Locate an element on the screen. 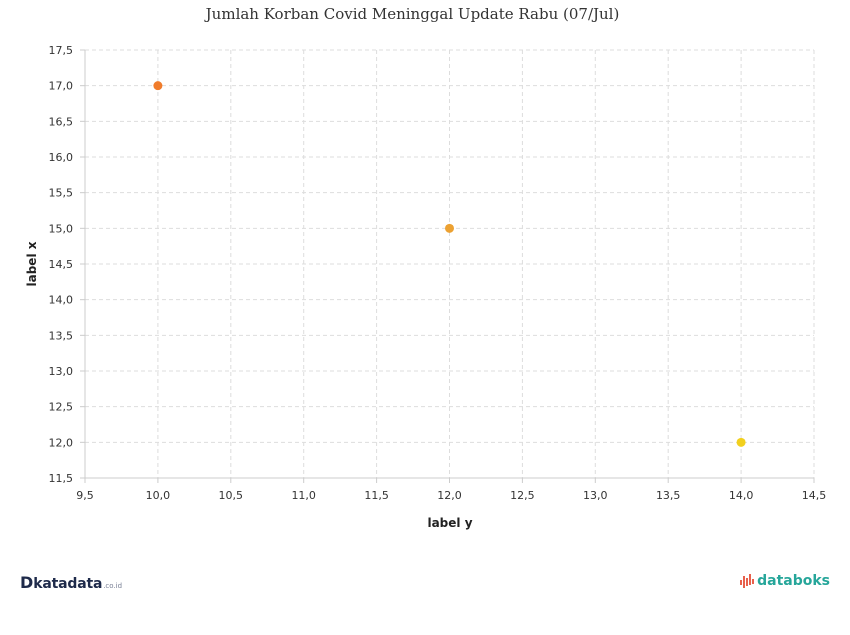 The width and height of the screenshot is (850, 635). y-tick-label: 13,0 is located at coordinates (61, 371).